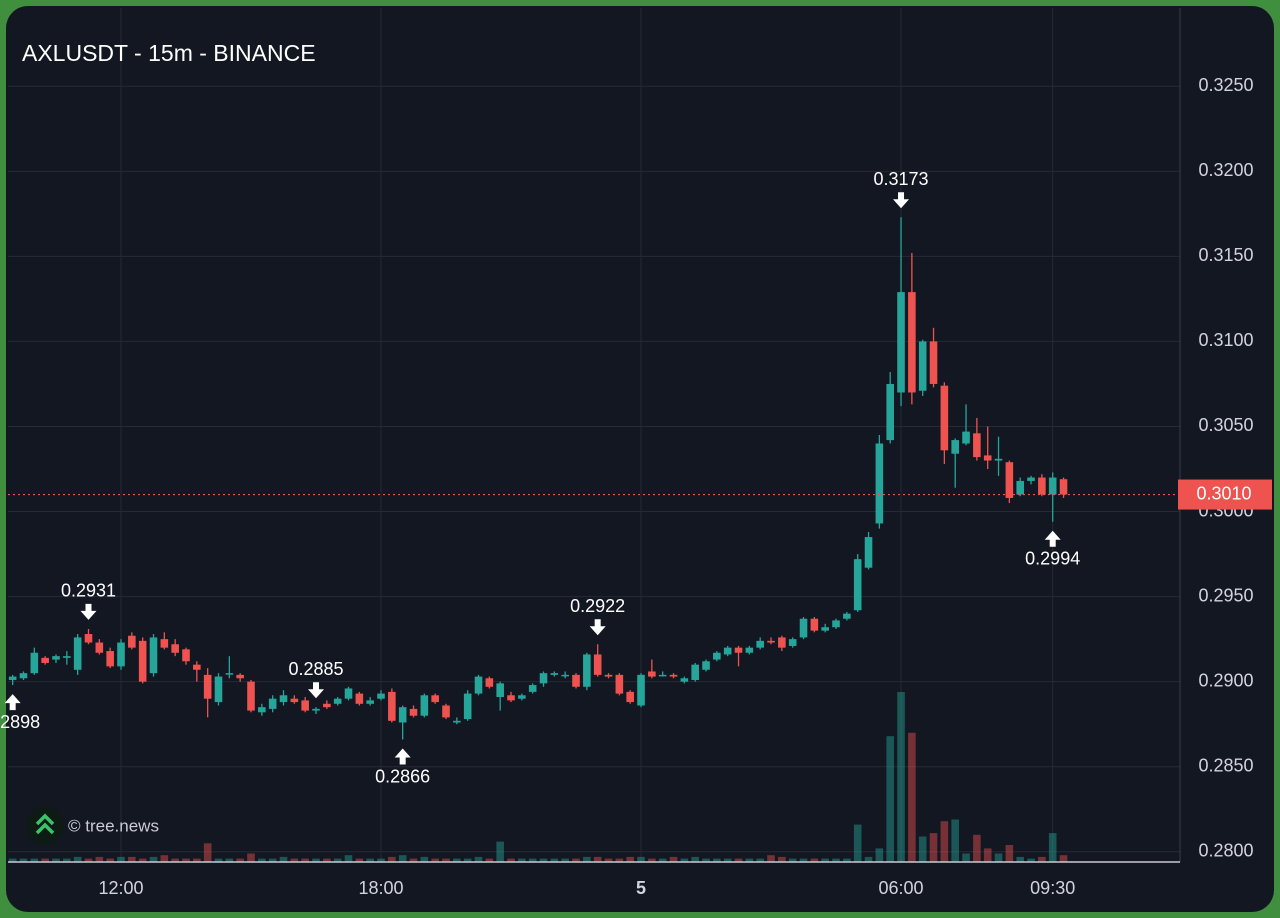  What do you see at coordinates (597, 606) in the screenshot?
I see `high-label: 0.2922` at bounding box center [597, 606].